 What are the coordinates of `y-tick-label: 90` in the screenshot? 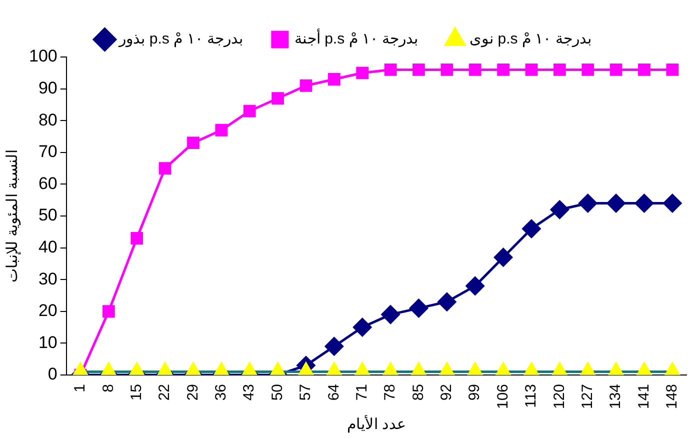 It's located at (48, 88).